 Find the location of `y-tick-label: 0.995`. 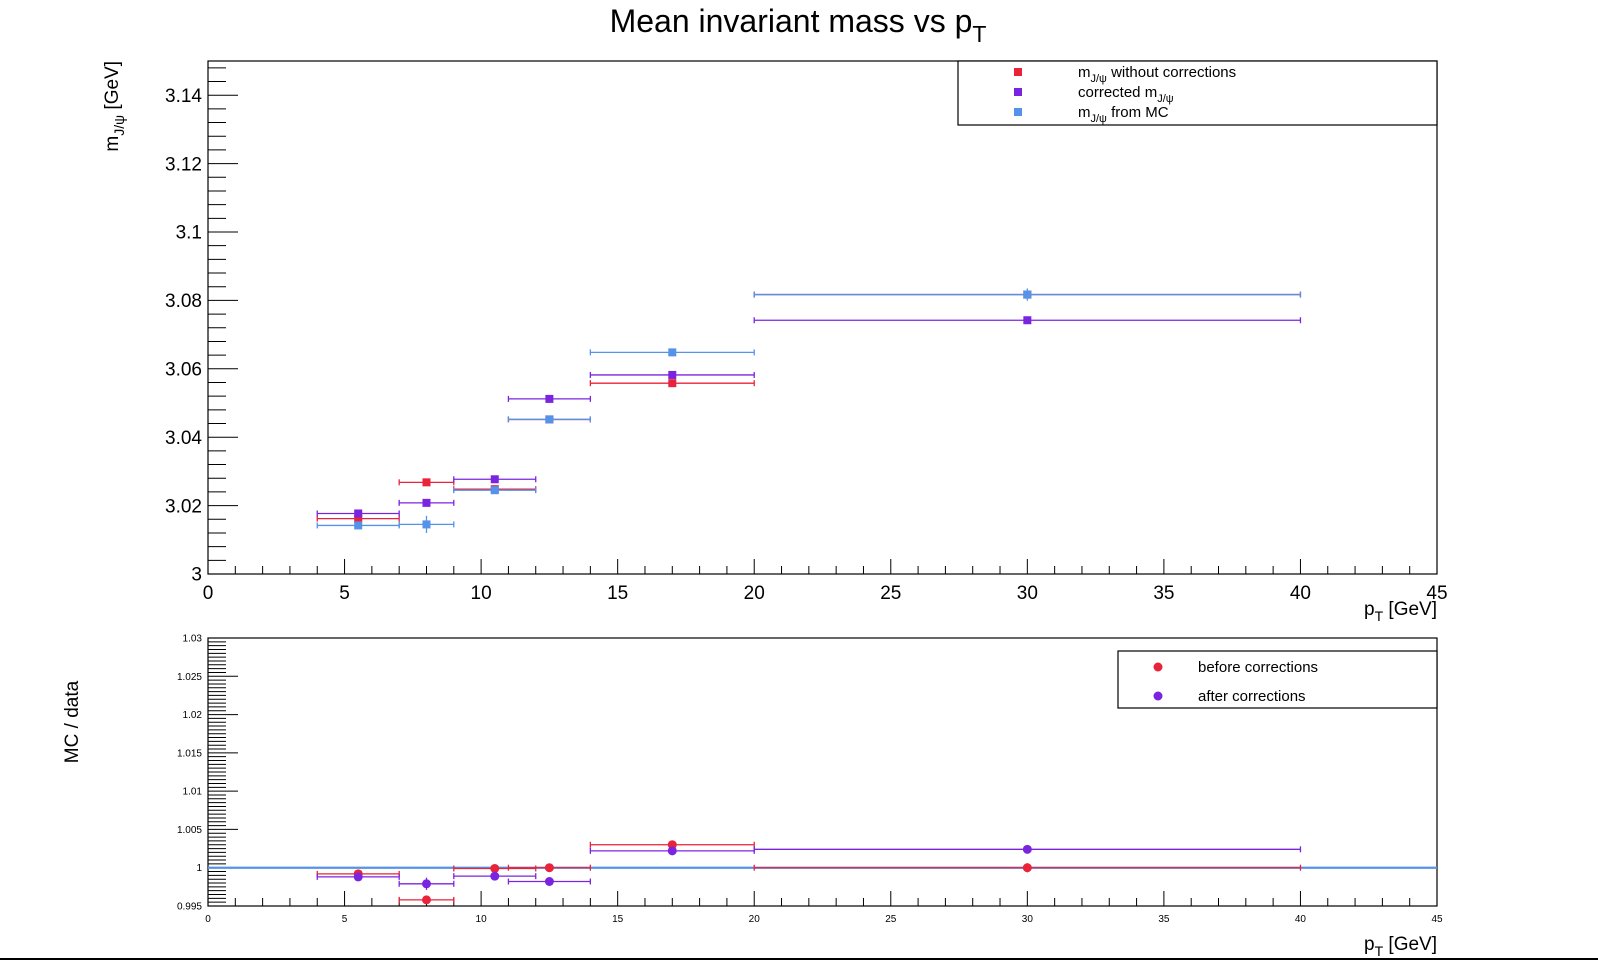

y-tick-label: 0.995 is located at coordinates (189, 907).